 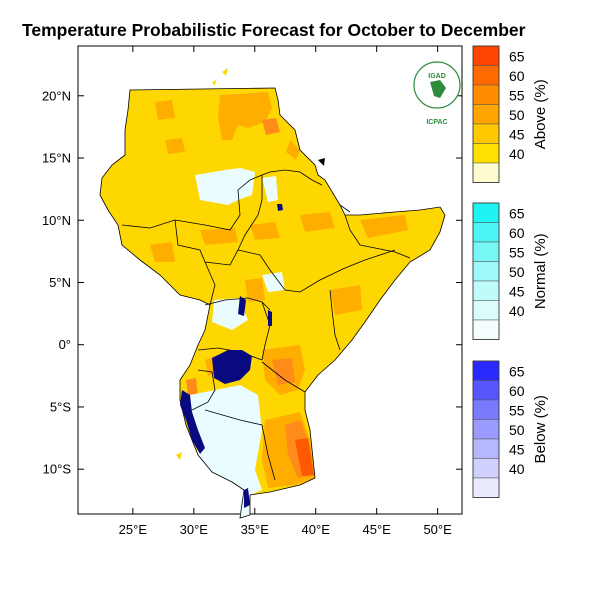 I want to click on y-tick-label: 15°N, so click(x=56, y=158).